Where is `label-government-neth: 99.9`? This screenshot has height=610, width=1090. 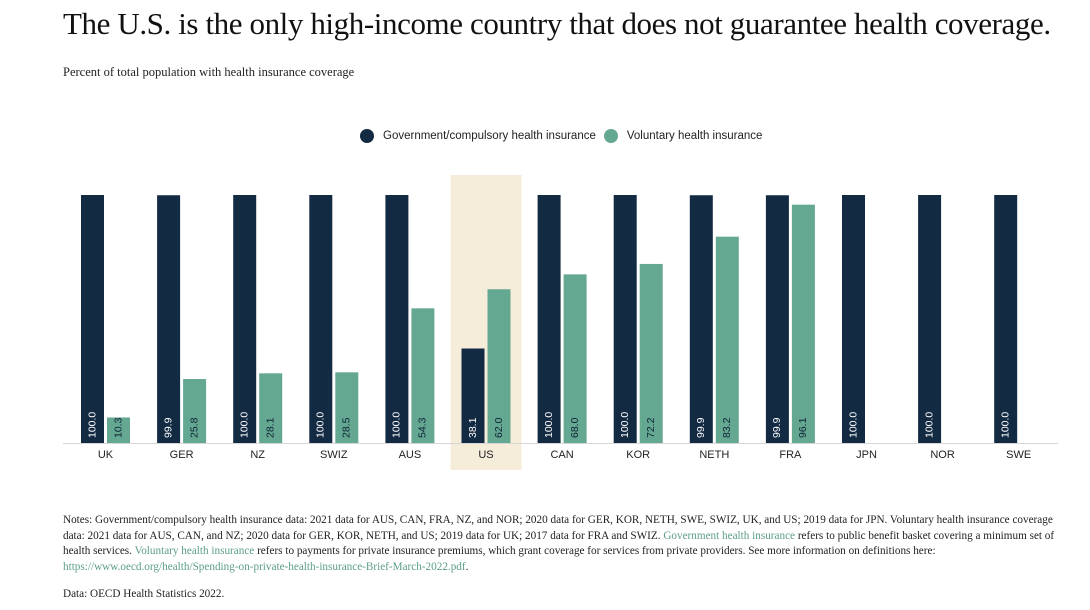 label-government-neth: 99.9 is located at coordinates (701, 427).